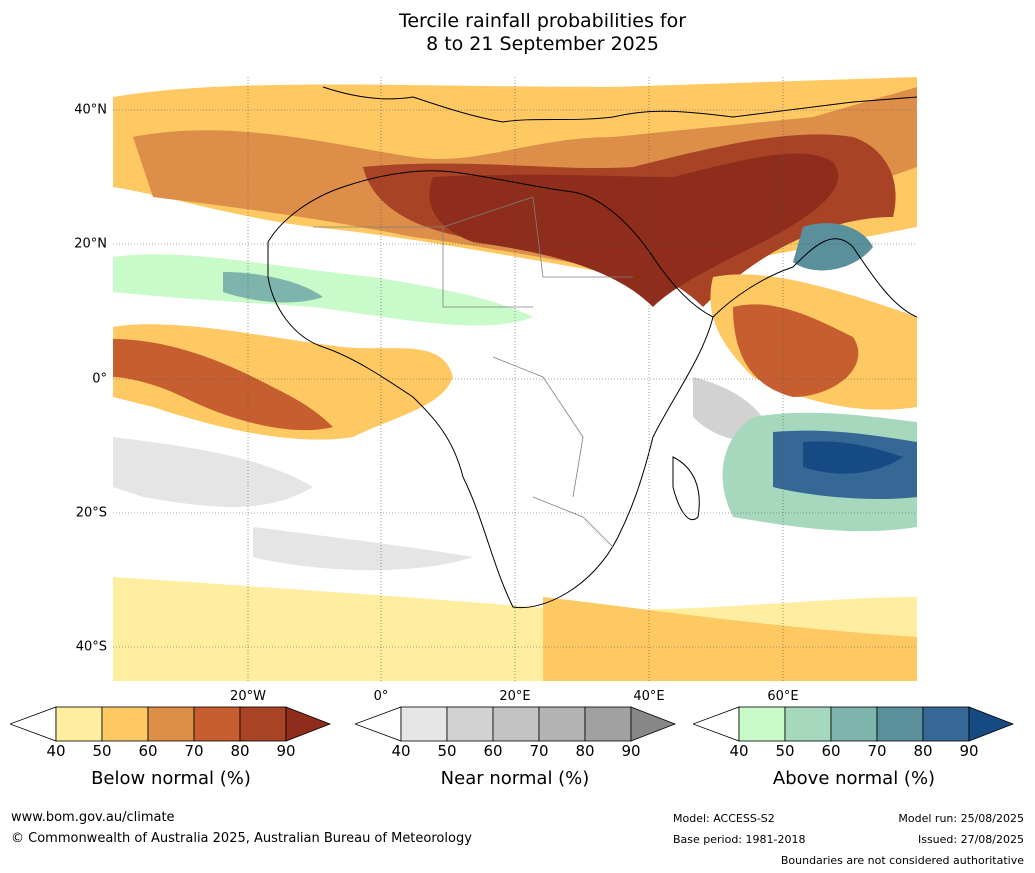 This screenshot has width=1035, height=873. I want to click on madagascar-outline, so click(686, 488).